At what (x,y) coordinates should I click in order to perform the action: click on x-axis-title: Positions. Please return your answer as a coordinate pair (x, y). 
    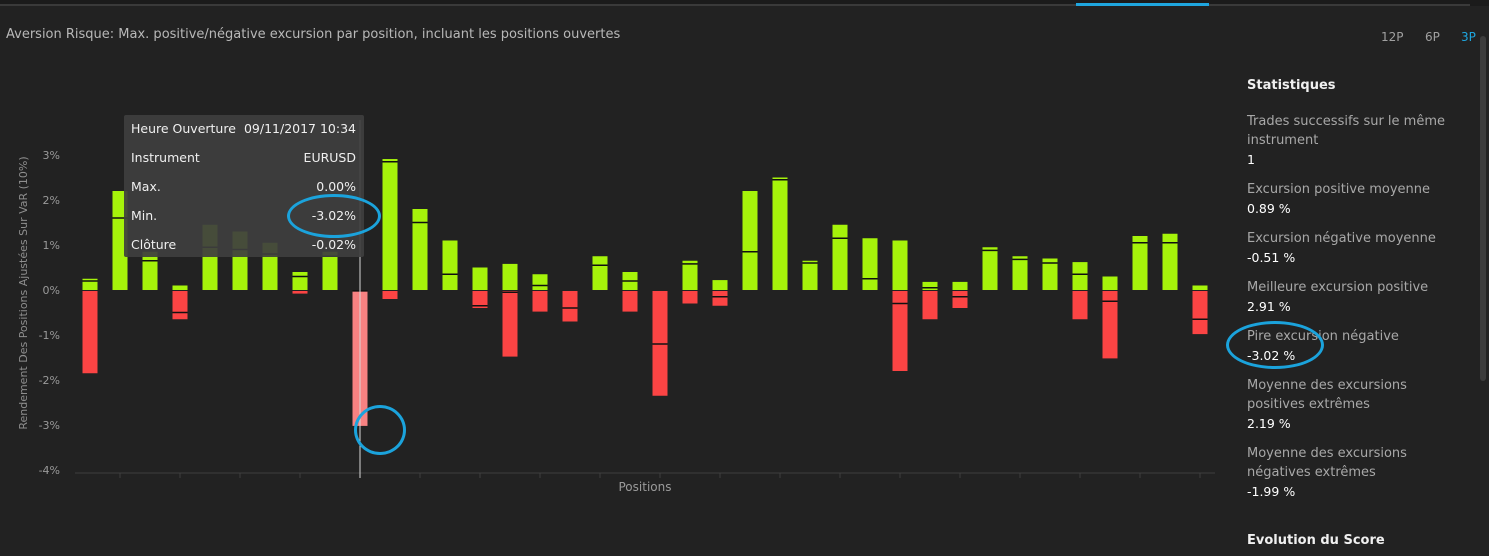
    Looking at the image, I should click on (645, 487).